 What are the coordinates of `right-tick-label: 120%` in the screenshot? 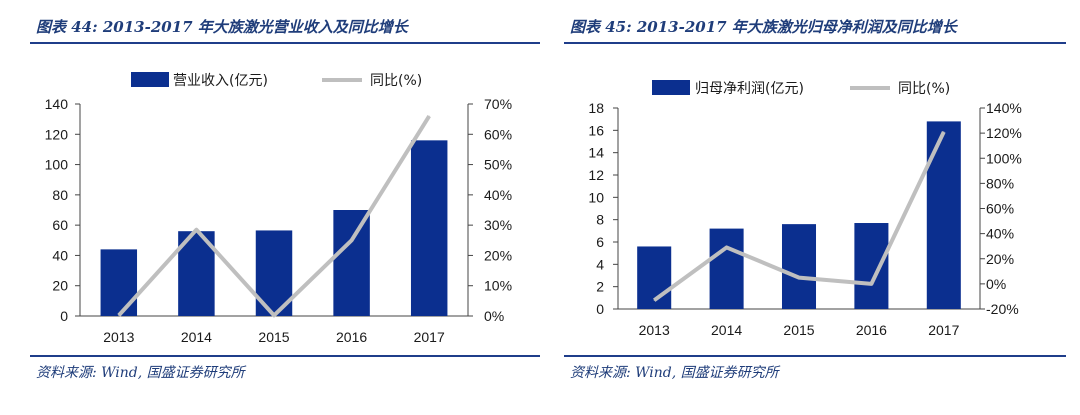 It's located at (1004, 133).